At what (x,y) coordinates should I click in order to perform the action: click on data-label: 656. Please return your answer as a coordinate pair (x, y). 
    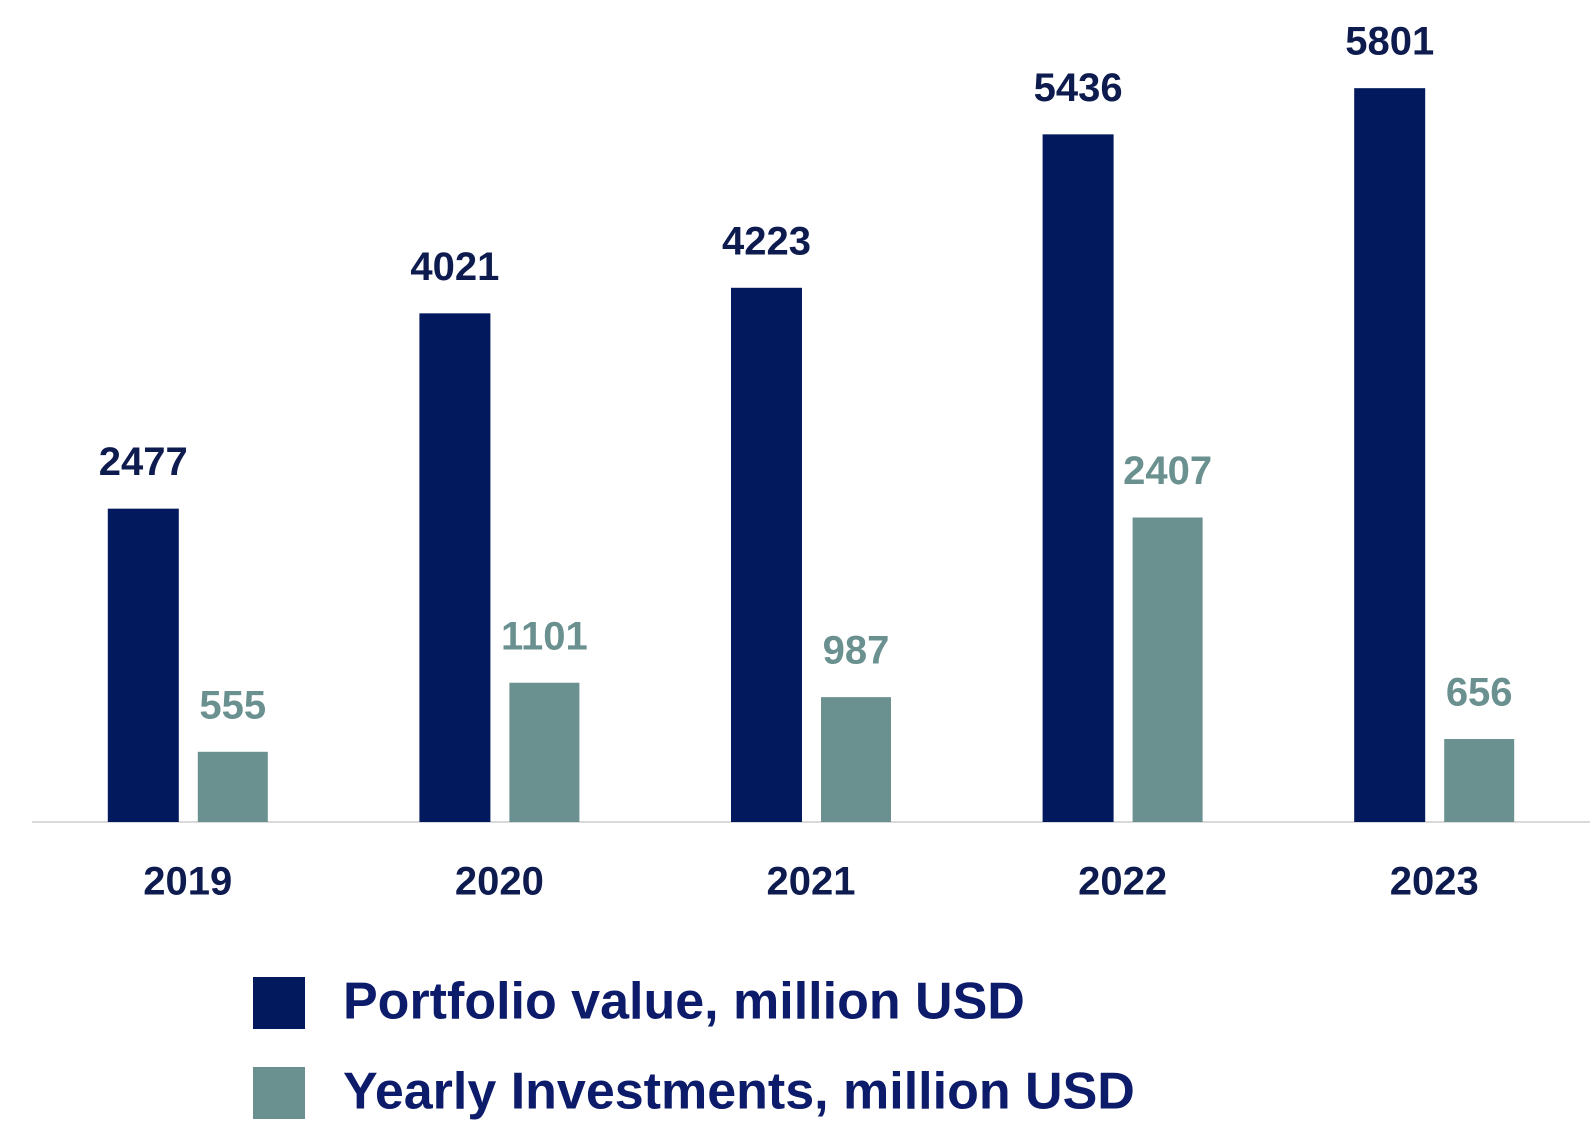
    Looking at the image, I should click on (1479, 693).